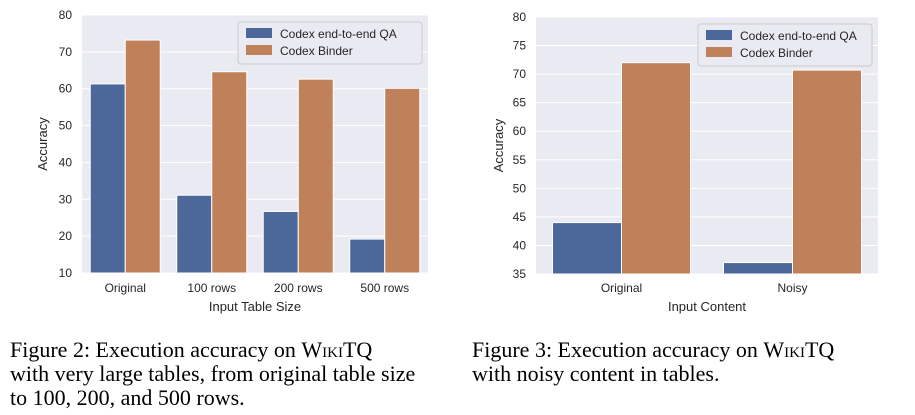 This screenshot has width=915, height=415. I want to click on figure-2-dataset-name: WikiTQ, so click(337, 349).